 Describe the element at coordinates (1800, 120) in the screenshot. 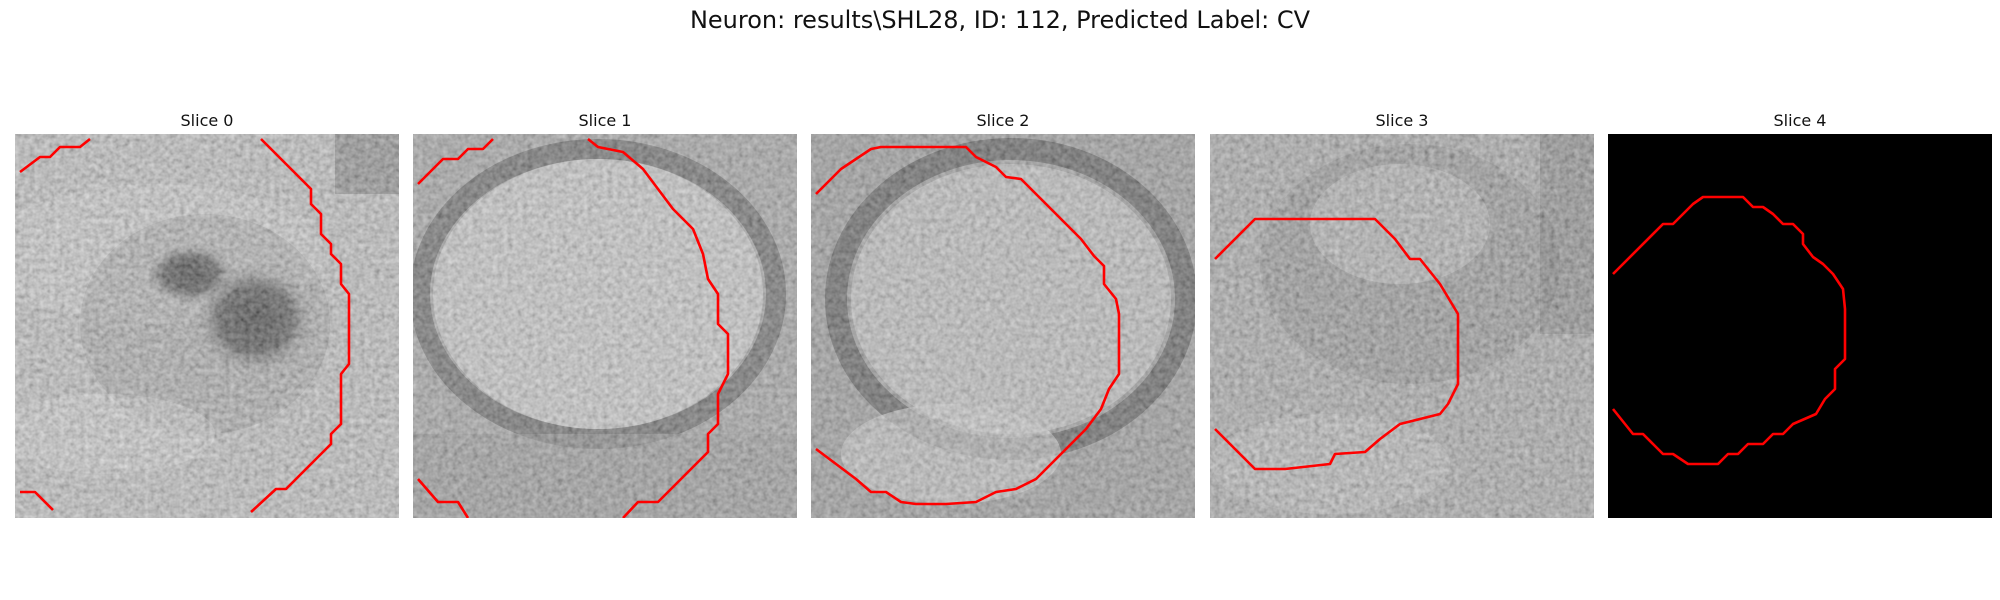

I see `slice-title-4: Slice 4` at that location.